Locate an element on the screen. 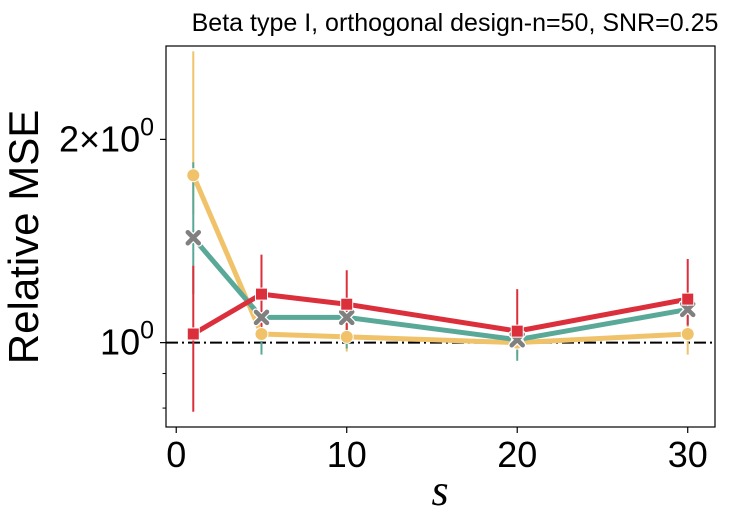  y-tick-base: 2×10 is located at coordinates (99, 138).